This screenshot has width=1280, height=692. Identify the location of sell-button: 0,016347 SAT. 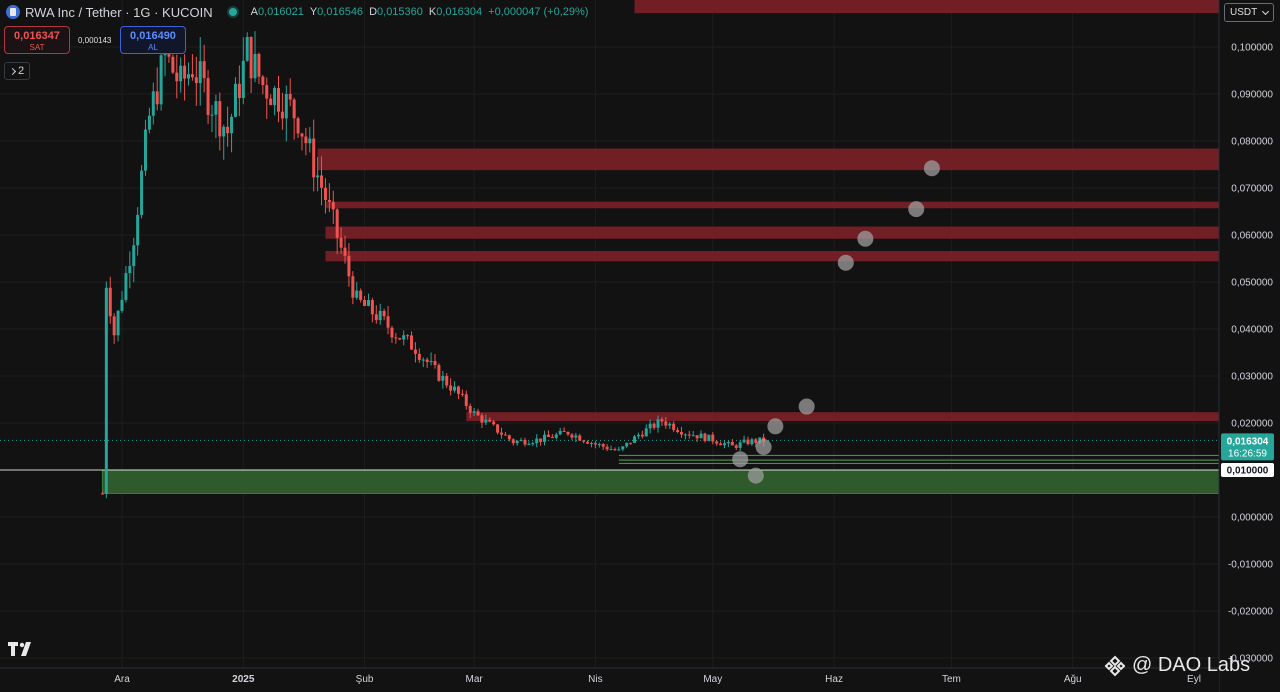
(37, 40).